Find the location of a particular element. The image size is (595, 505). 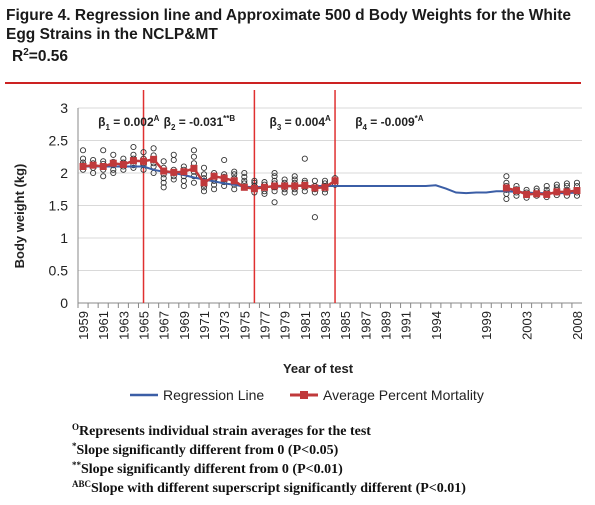

x-tick-label: 1977 is located at coordinates (264, 325).